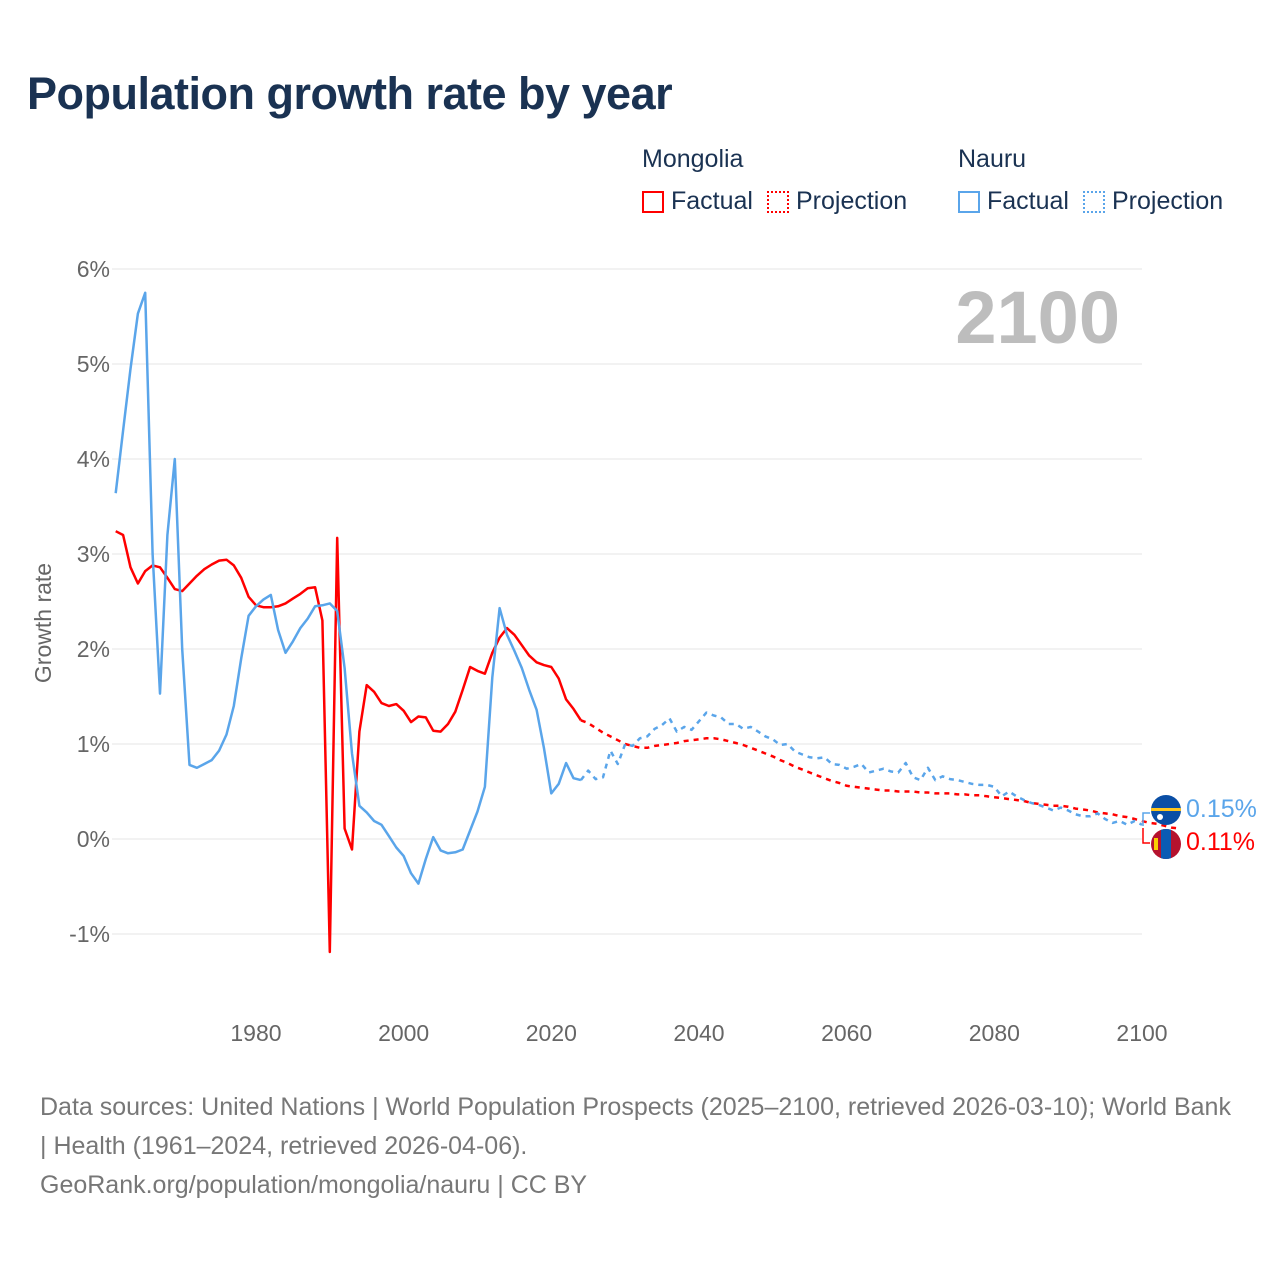 The width and height of the screenshot is (1280, 1280). I want to click on y-tick-label: 6%, so click(93, 269).